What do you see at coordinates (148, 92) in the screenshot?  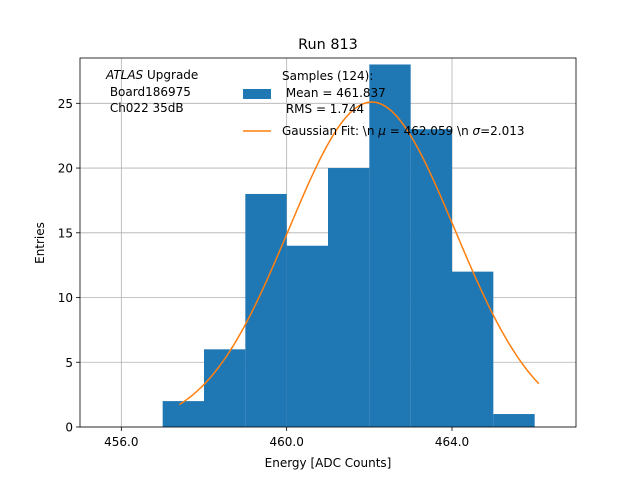 I see `board-label: Board186975` at bounding box center [148, 92].